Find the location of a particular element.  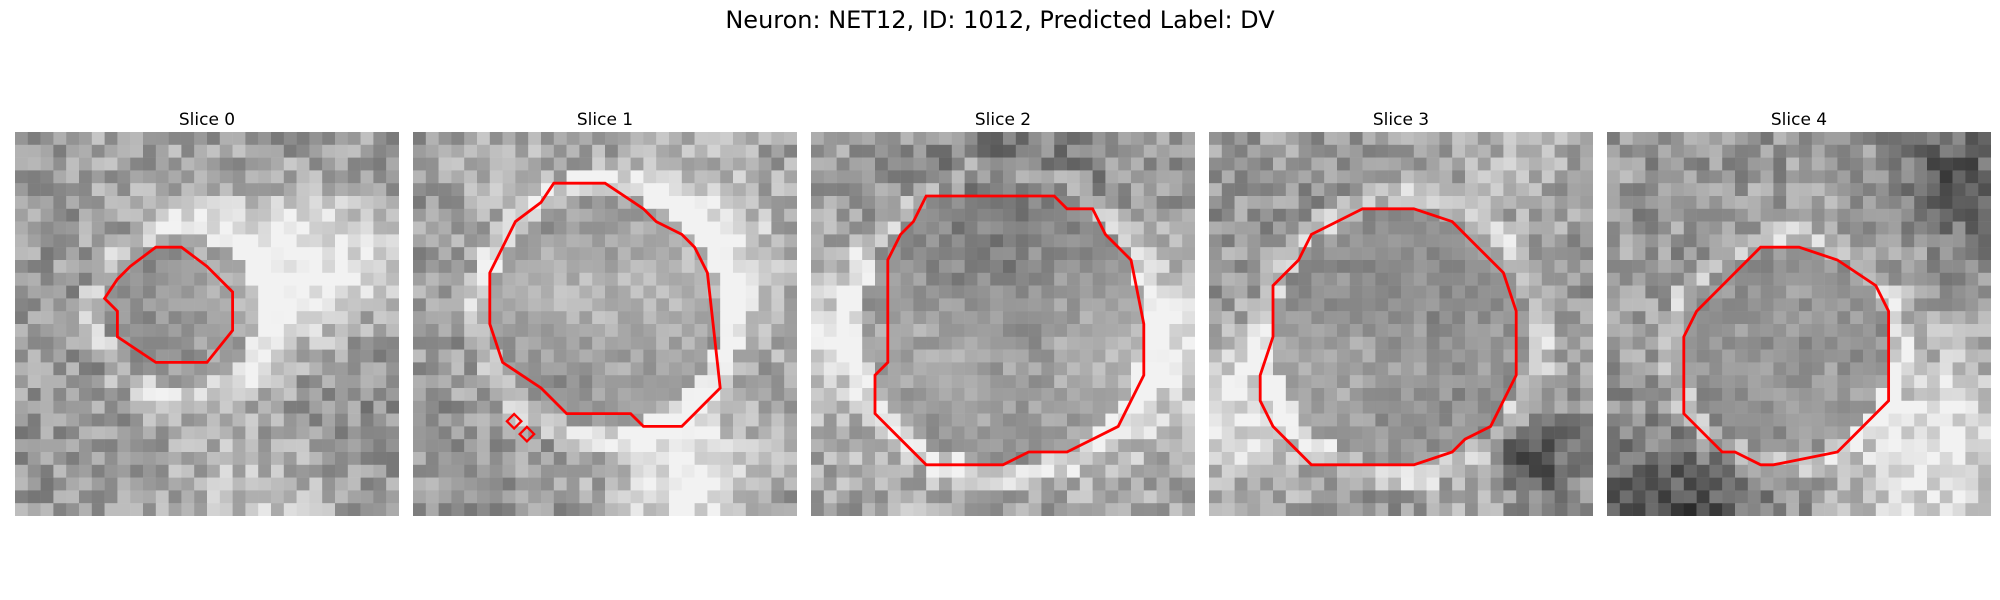

slice-title-4: Slice 4 is located at coordinates (1799, 120).